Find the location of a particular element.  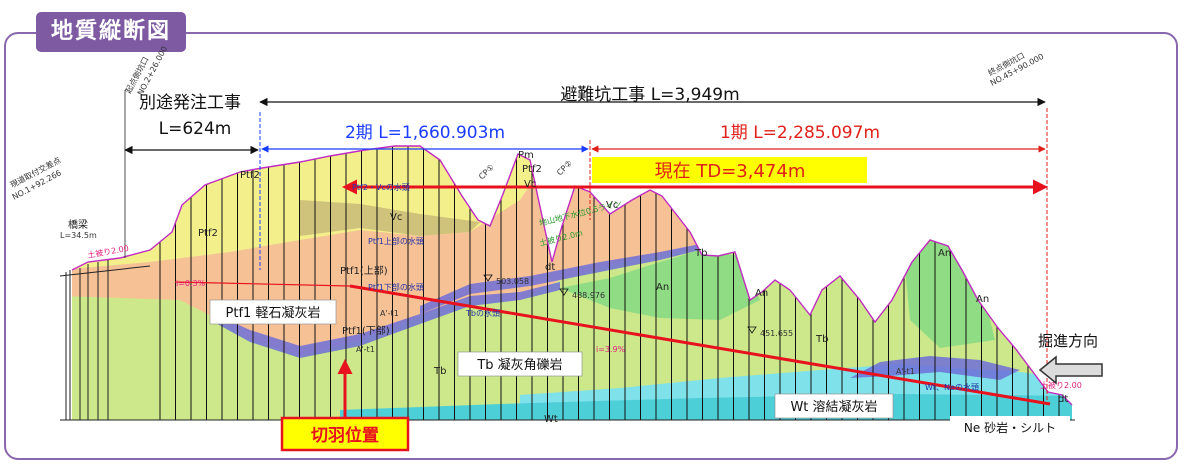

label-tb-a: Tb is located at coordinates (439, 371).